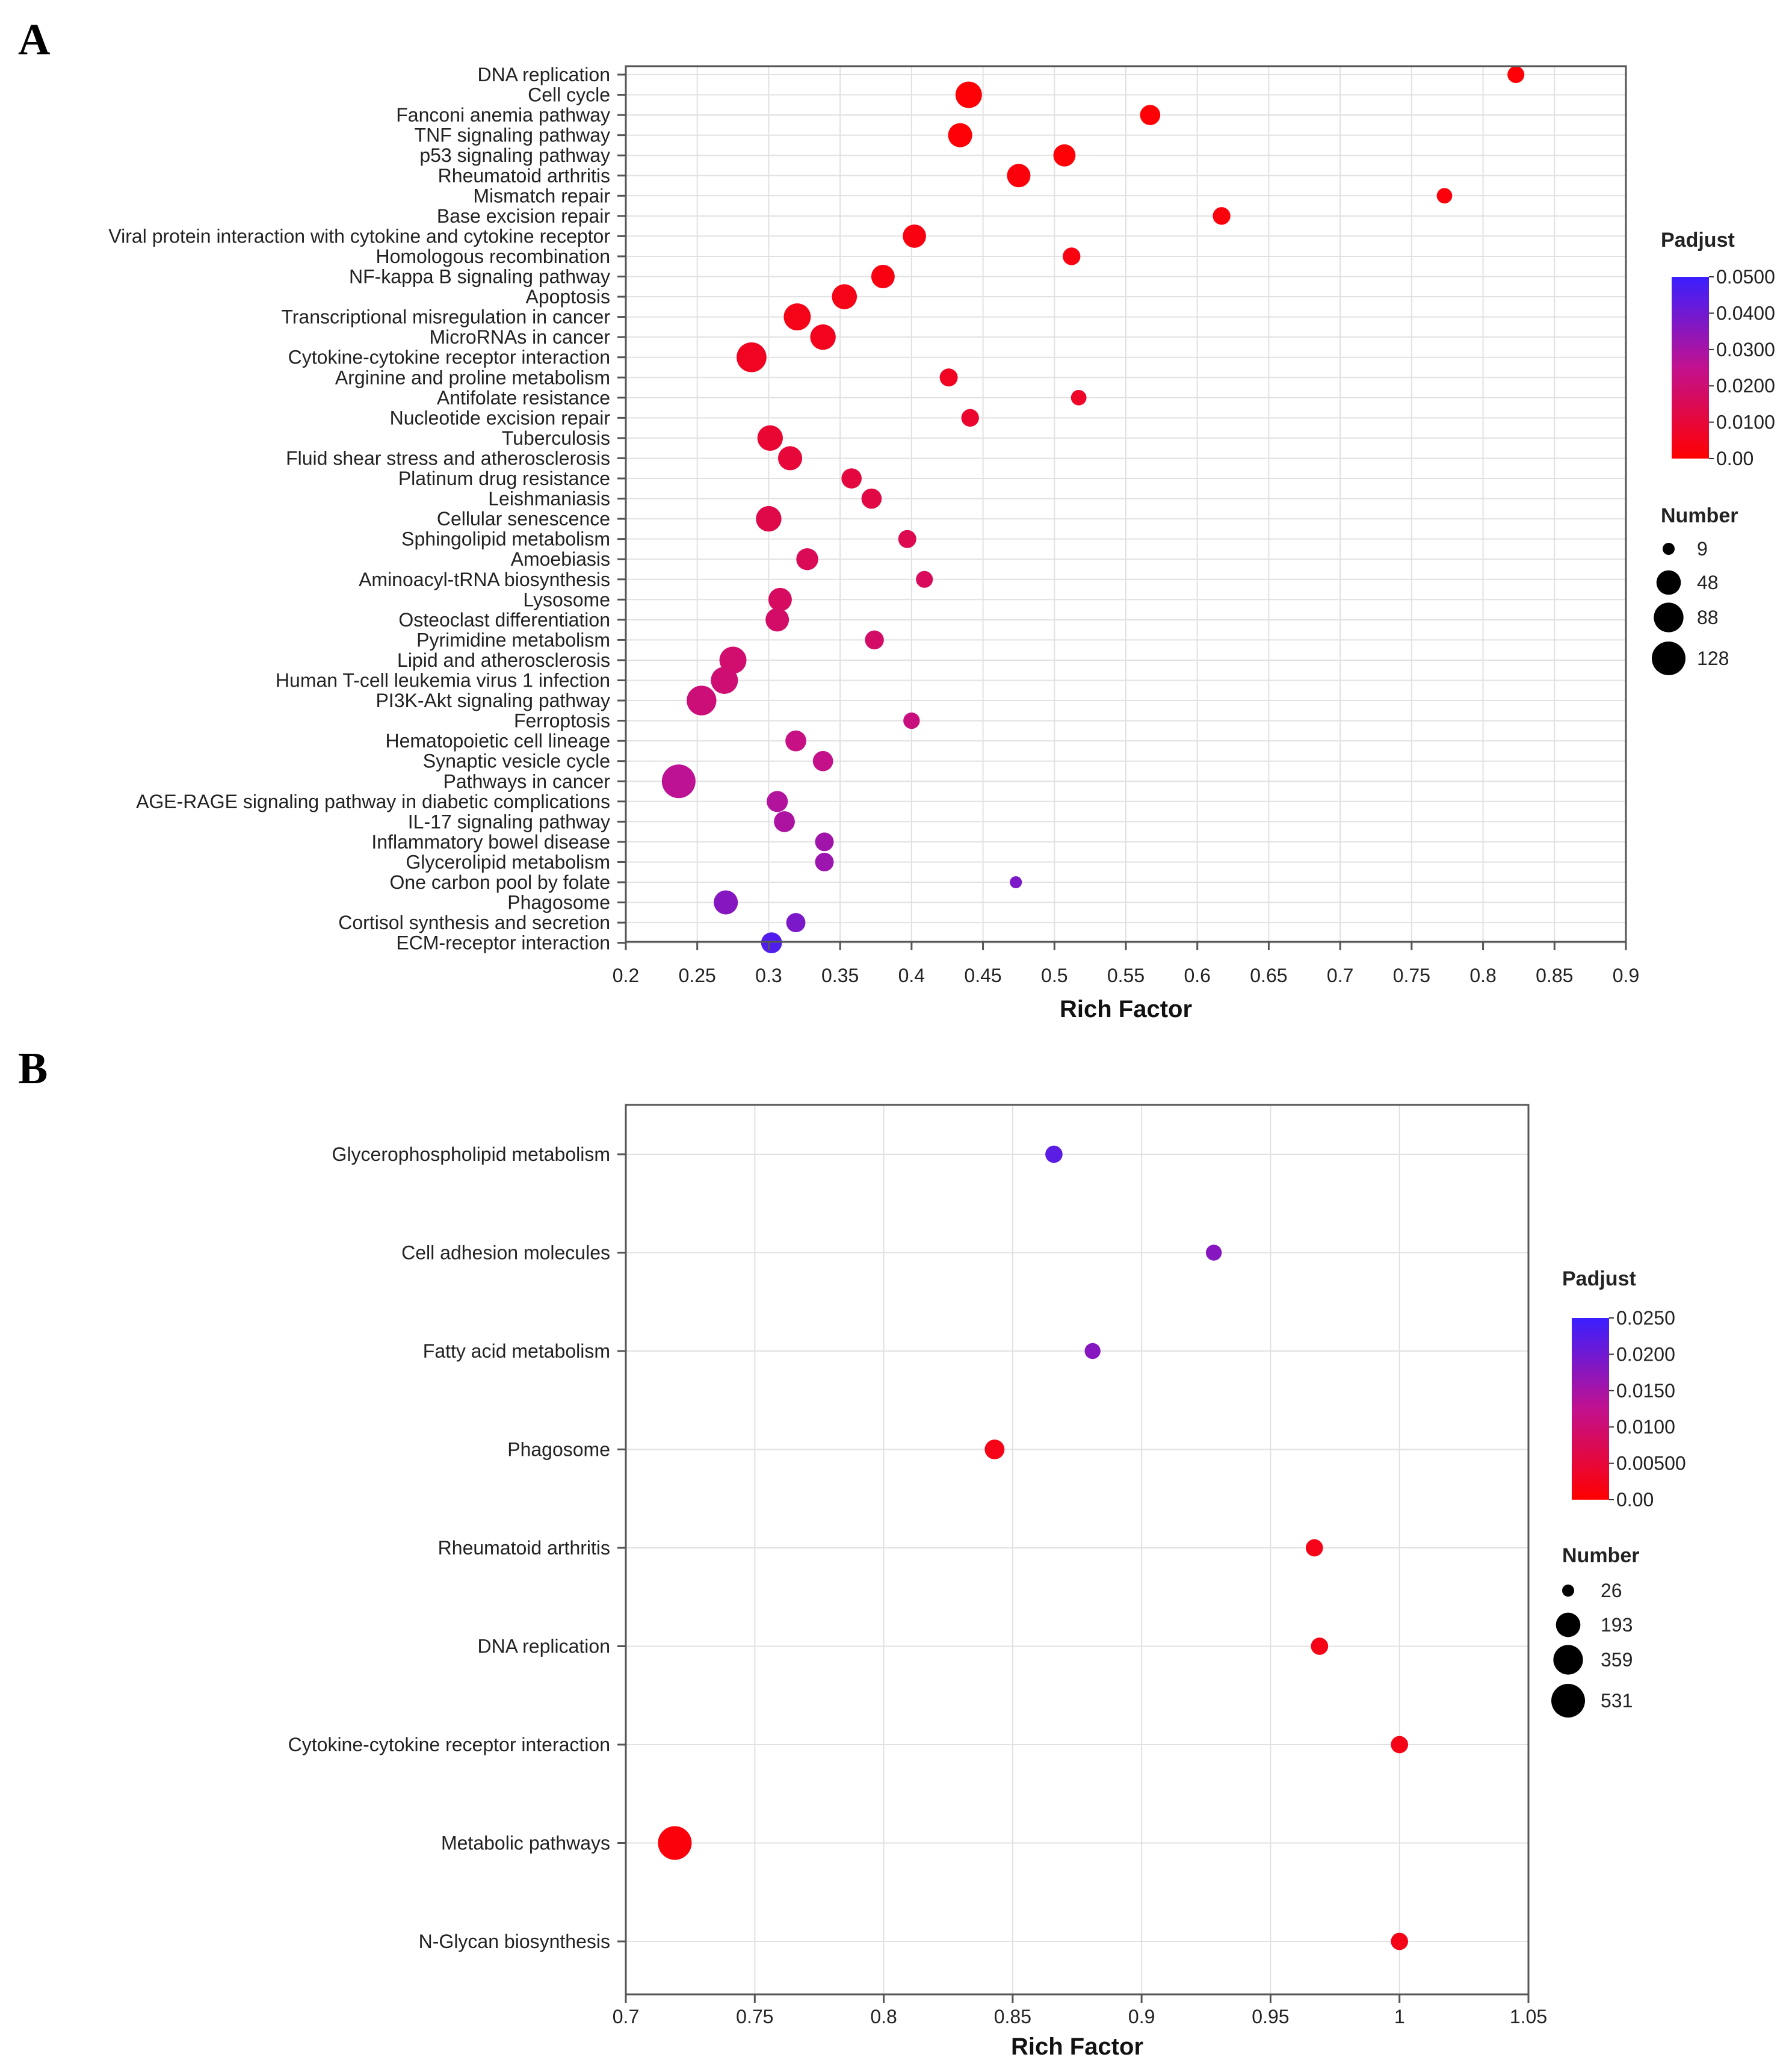  Describe the element at coordinates (1645, 1318) in the screenshot. I see `colorbar-label: 0.0250` at that location.